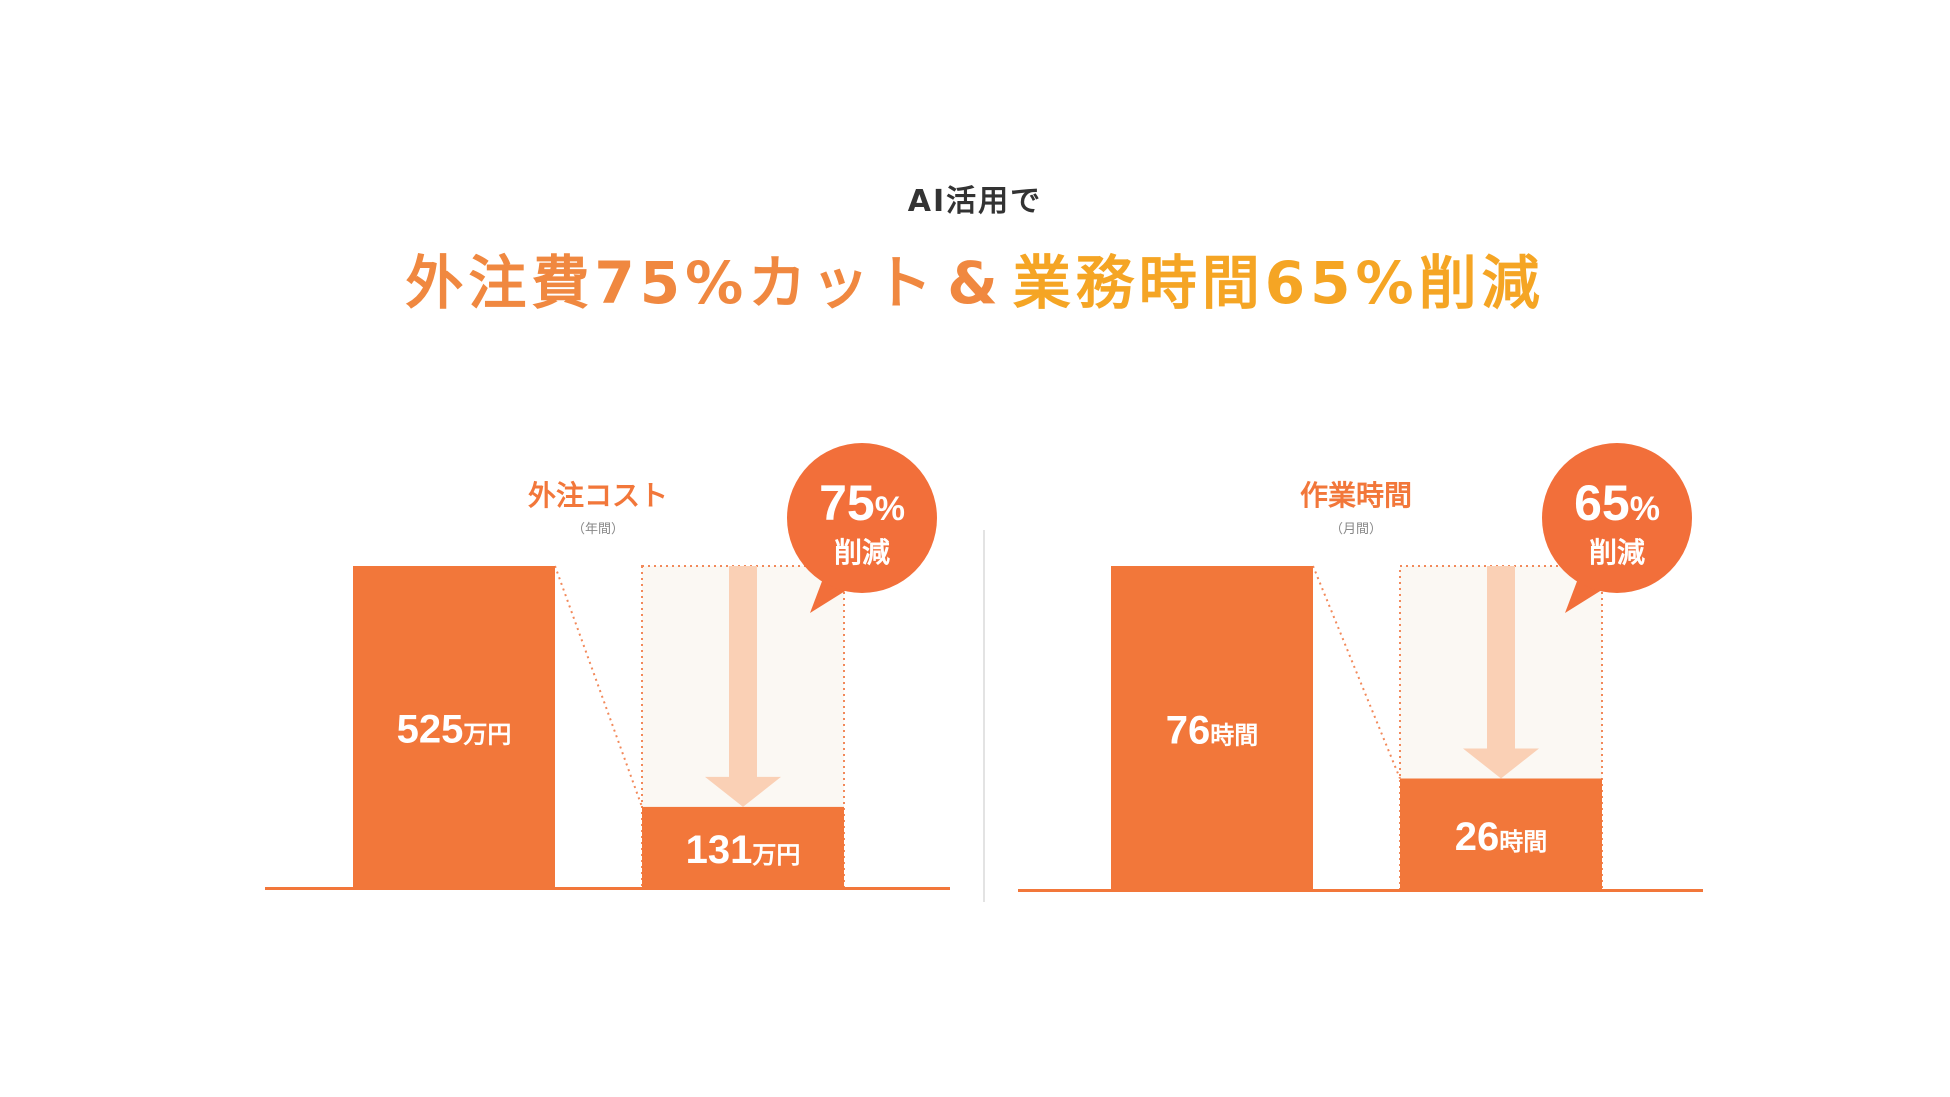 This screenshot has width=1950, height=1097. What do you see at coordinates (598, 529) in the screenshot?
I see `chart-period-1: （年間）` at bounding box center [598, 529].